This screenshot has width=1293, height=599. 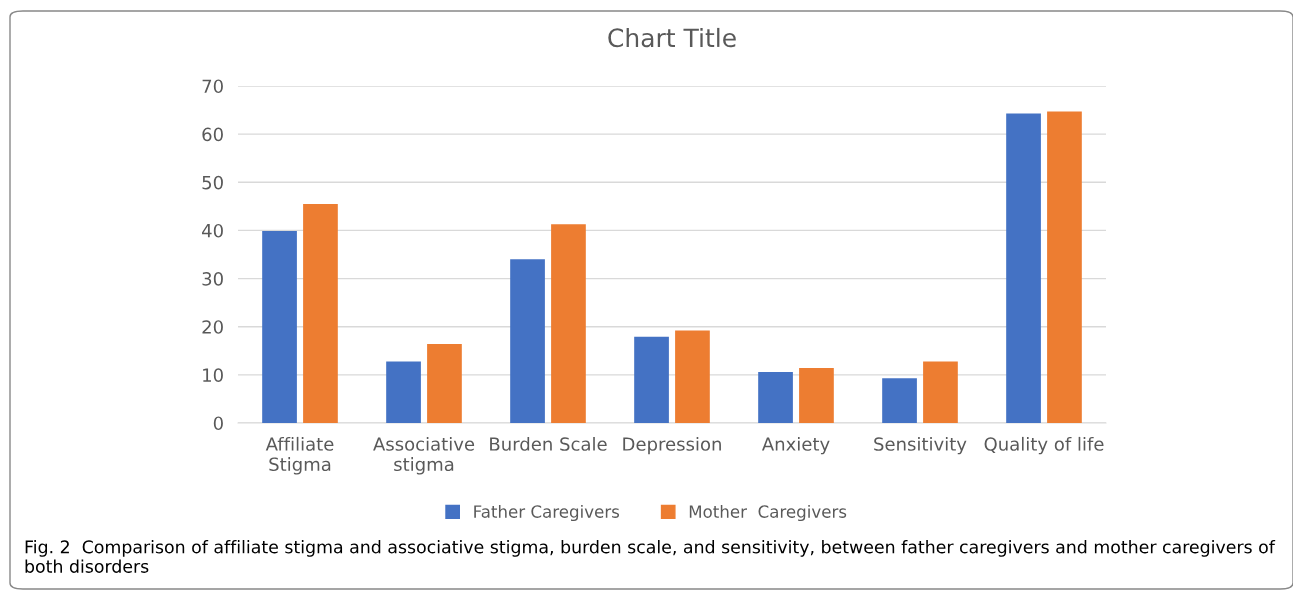 I want to click on y-tick-label: 30, so click(x=212, y=279).